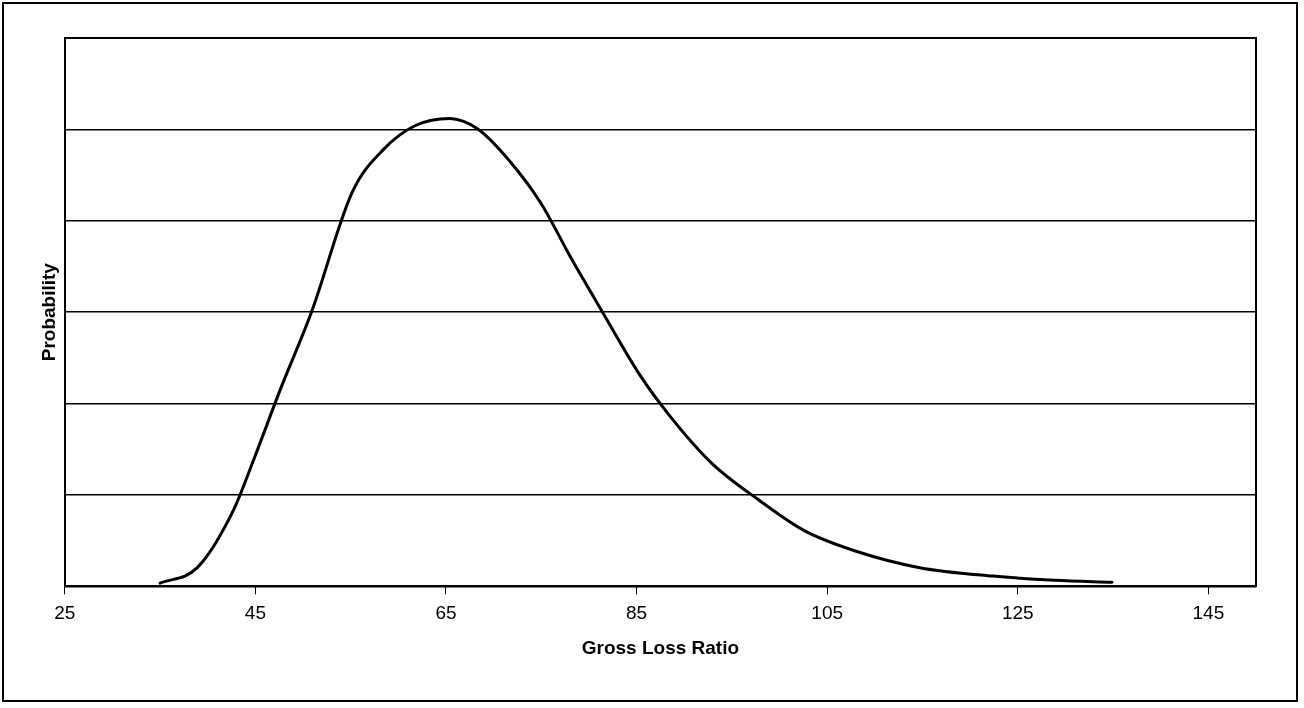  I want to click on y-axis-title: Probability, so click(48, 312).